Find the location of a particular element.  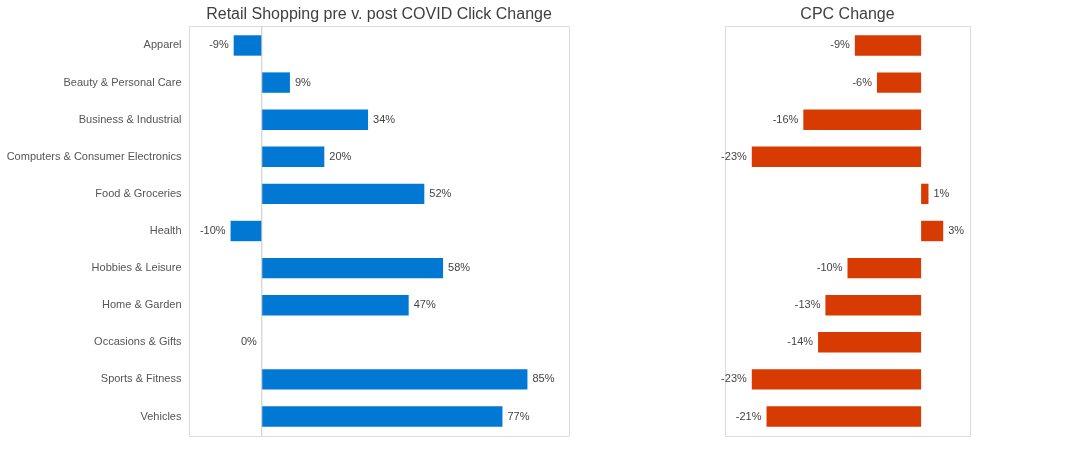

data-label: 77% is located at coordinates (518, 415).